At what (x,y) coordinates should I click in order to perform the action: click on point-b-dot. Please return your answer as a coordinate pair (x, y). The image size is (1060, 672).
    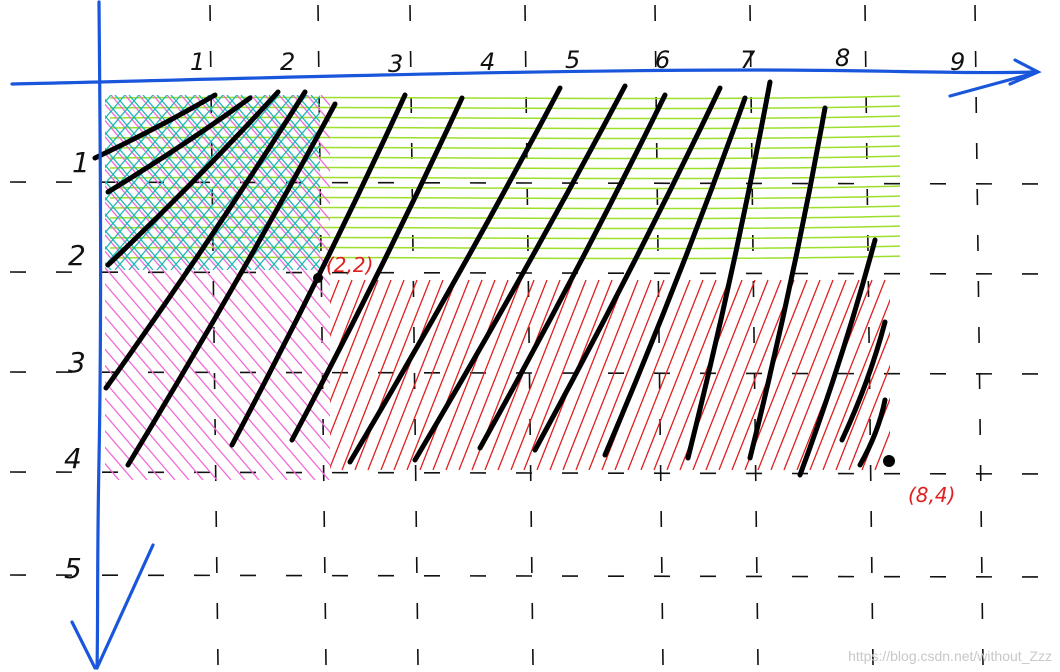
    Looking at the image, I should click on (889, 461).